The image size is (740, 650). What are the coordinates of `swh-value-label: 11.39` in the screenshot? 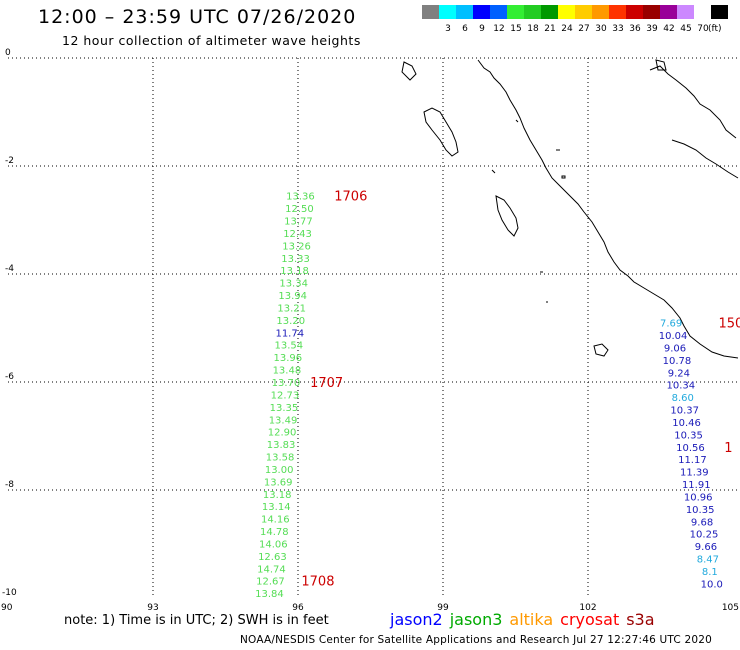 It's located at (694, 473).